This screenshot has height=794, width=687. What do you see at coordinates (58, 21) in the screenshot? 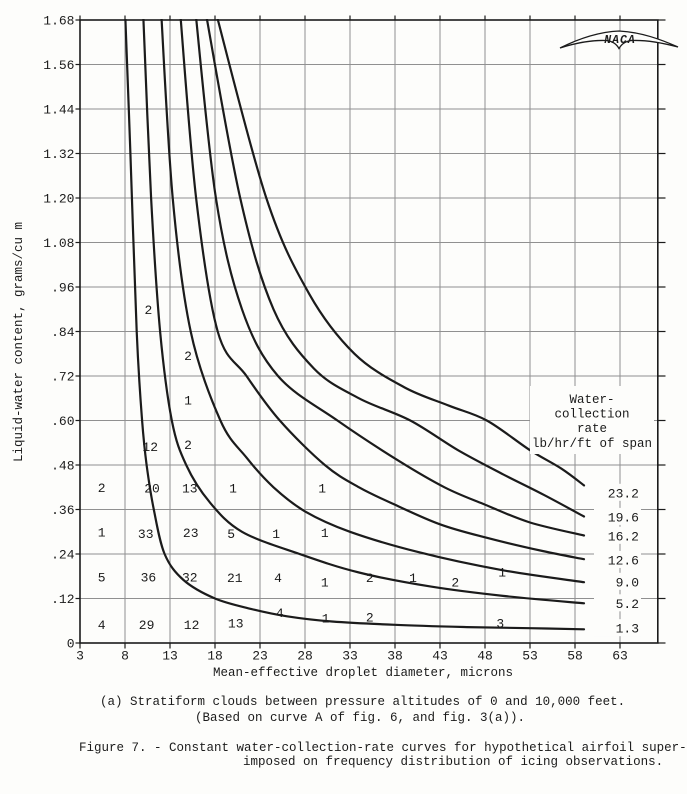
I see `y-tick-label: 1.68` at bounding box center [58, 21].